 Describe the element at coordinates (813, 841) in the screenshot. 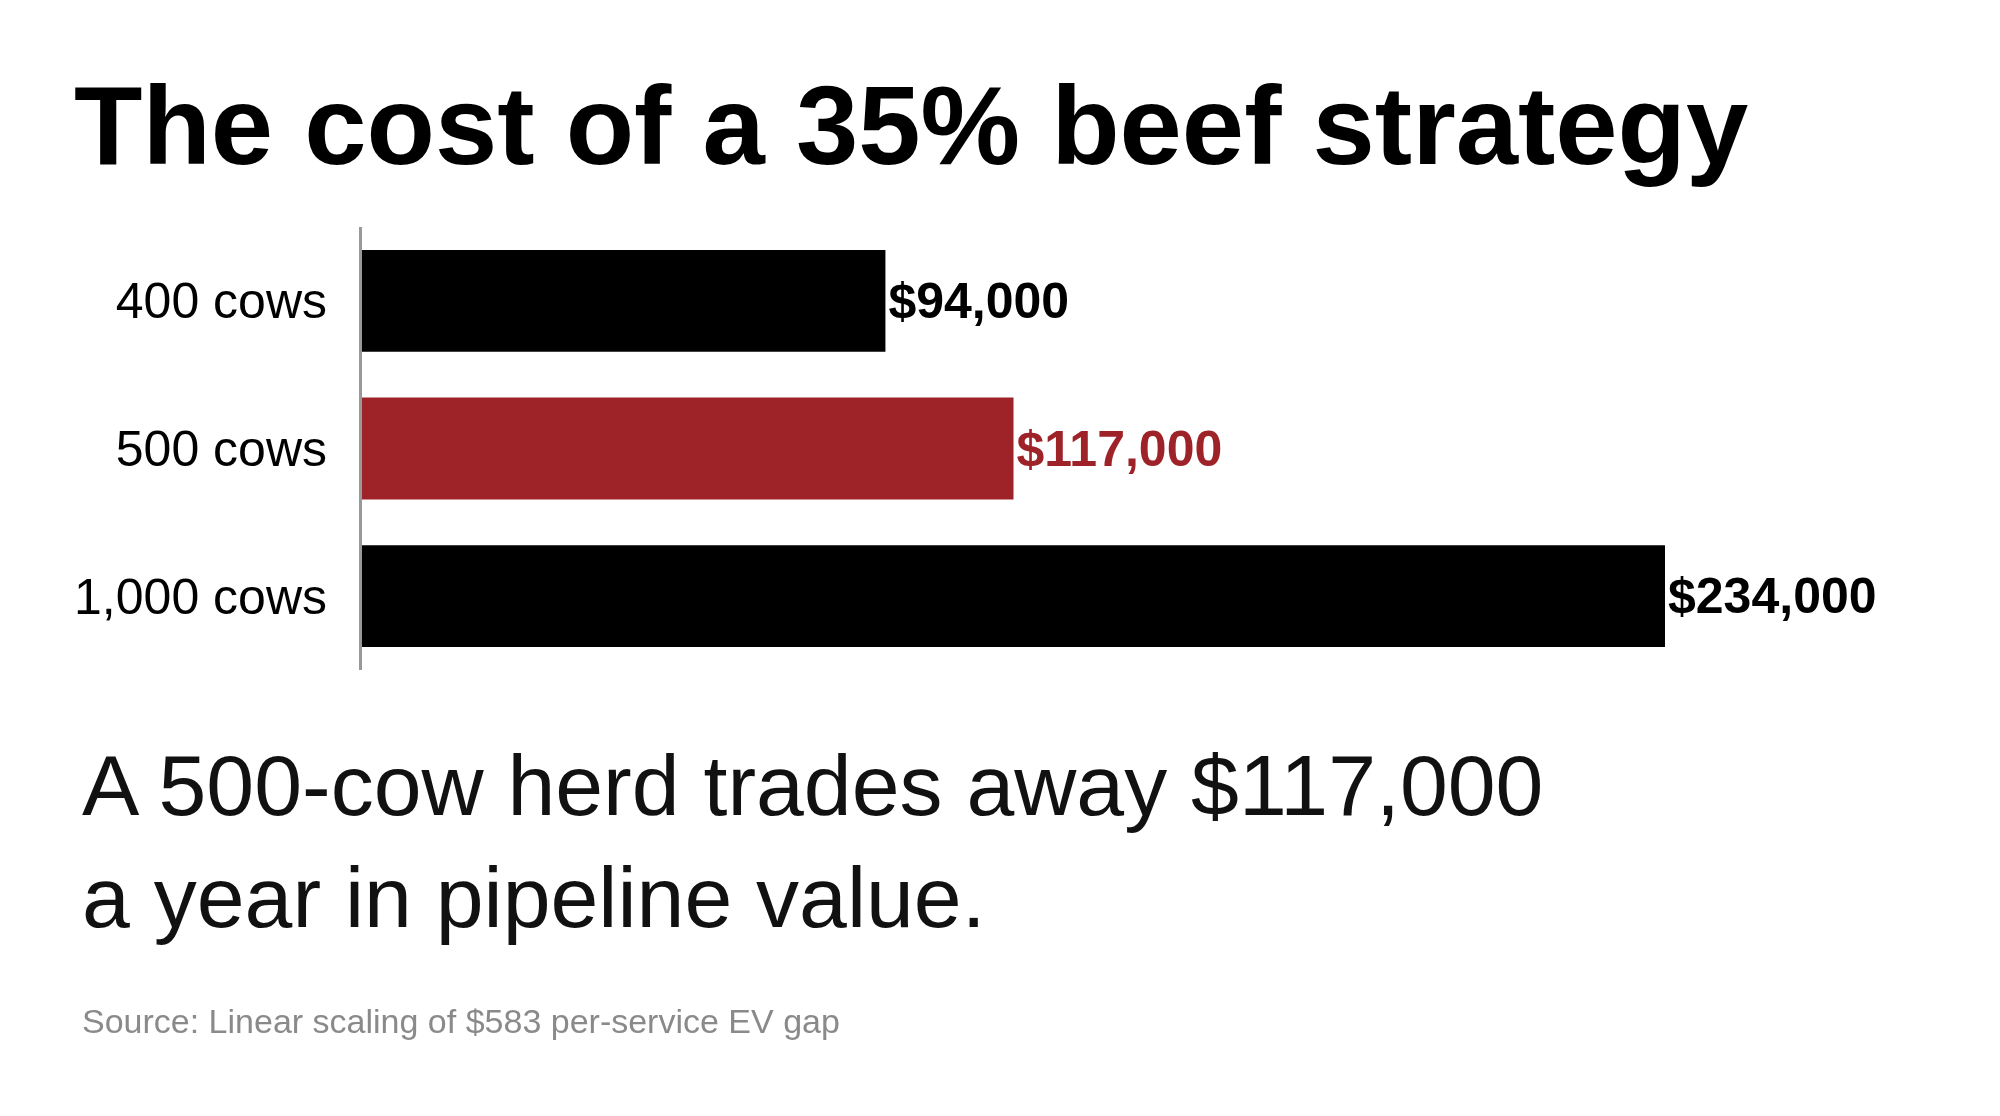

I see `text: A 500-cow herd trades away $117,000 a year in pipeline value.` at that location.